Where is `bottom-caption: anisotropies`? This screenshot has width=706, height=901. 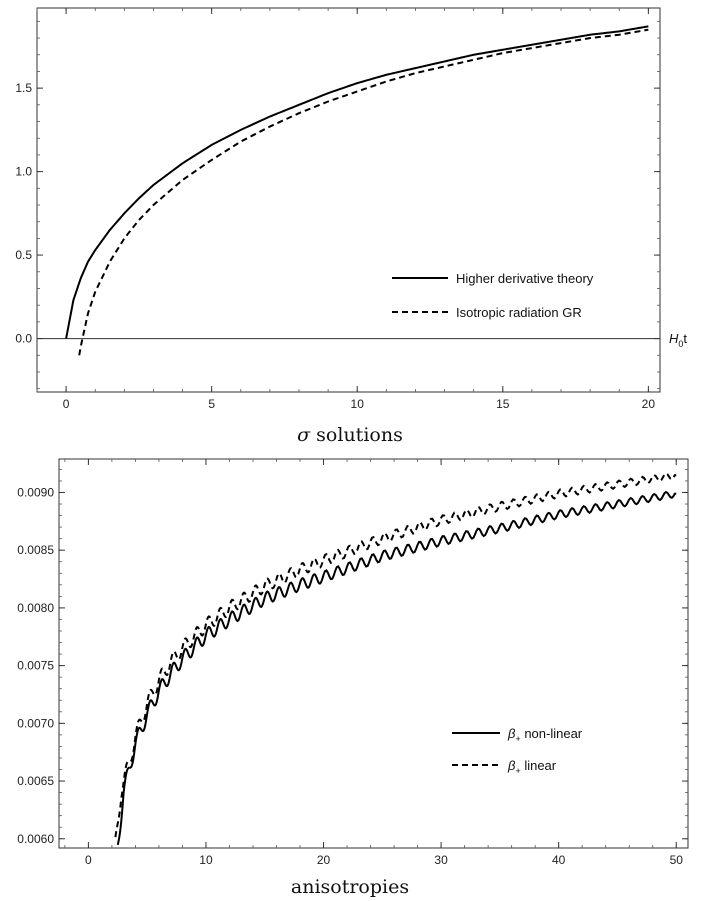 bottom-caption: anisotropies is located at coordinates (350, 887).